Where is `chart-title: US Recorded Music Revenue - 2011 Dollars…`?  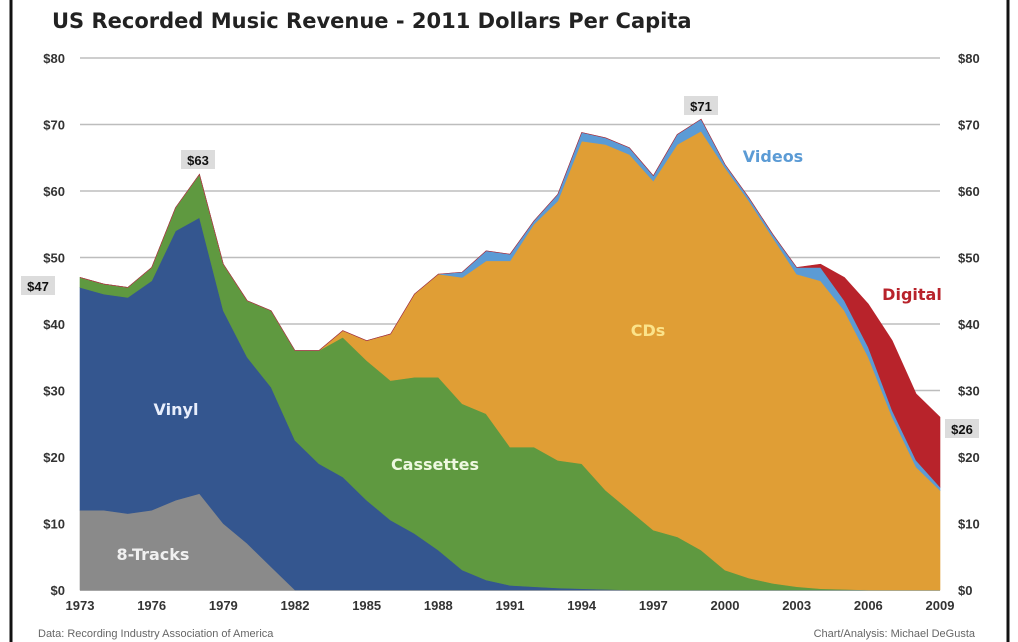 chart-title: US Recorded Music Revenue - 2011 Dollars… is located at coordinates (372, 21).